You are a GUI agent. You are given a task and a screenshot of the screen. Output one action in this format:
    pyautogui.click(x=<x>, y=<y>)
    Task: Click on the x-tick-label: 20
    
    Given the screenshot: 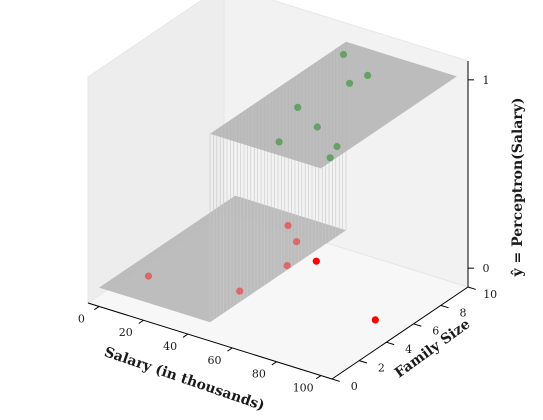 What is the action you would take?
    pyautogui.click(x=126, y=332)
    